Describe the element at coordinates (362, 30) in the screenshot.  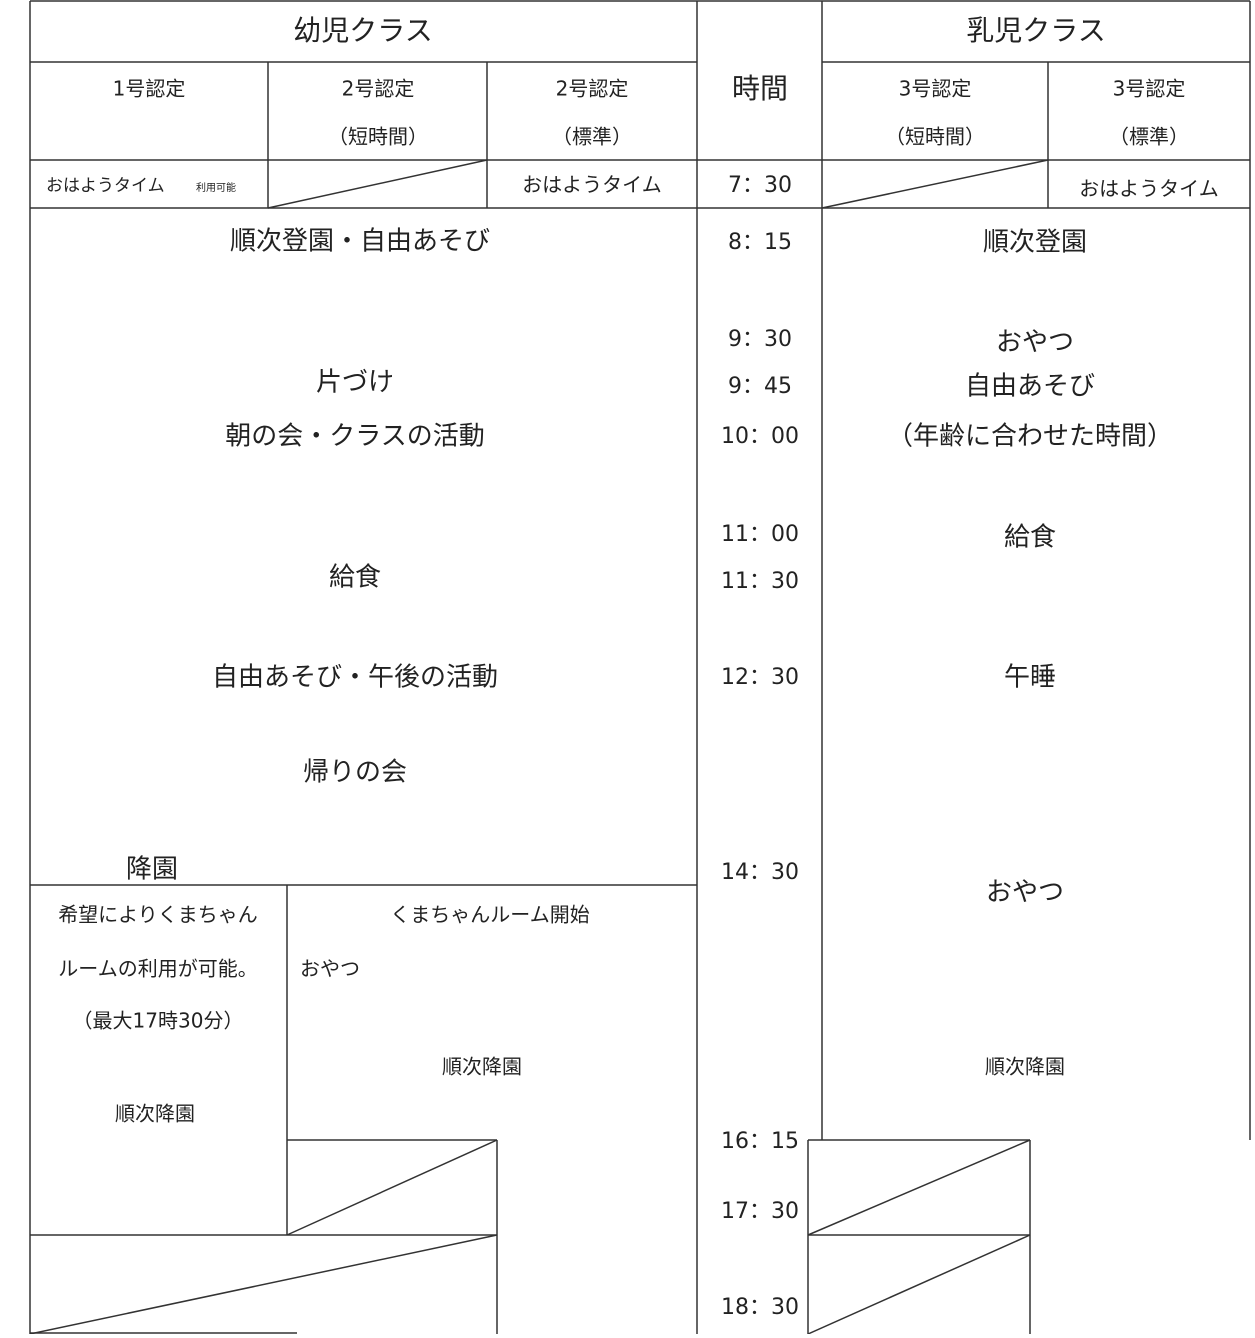
I see `group-header: 幼児クラス` at that location.